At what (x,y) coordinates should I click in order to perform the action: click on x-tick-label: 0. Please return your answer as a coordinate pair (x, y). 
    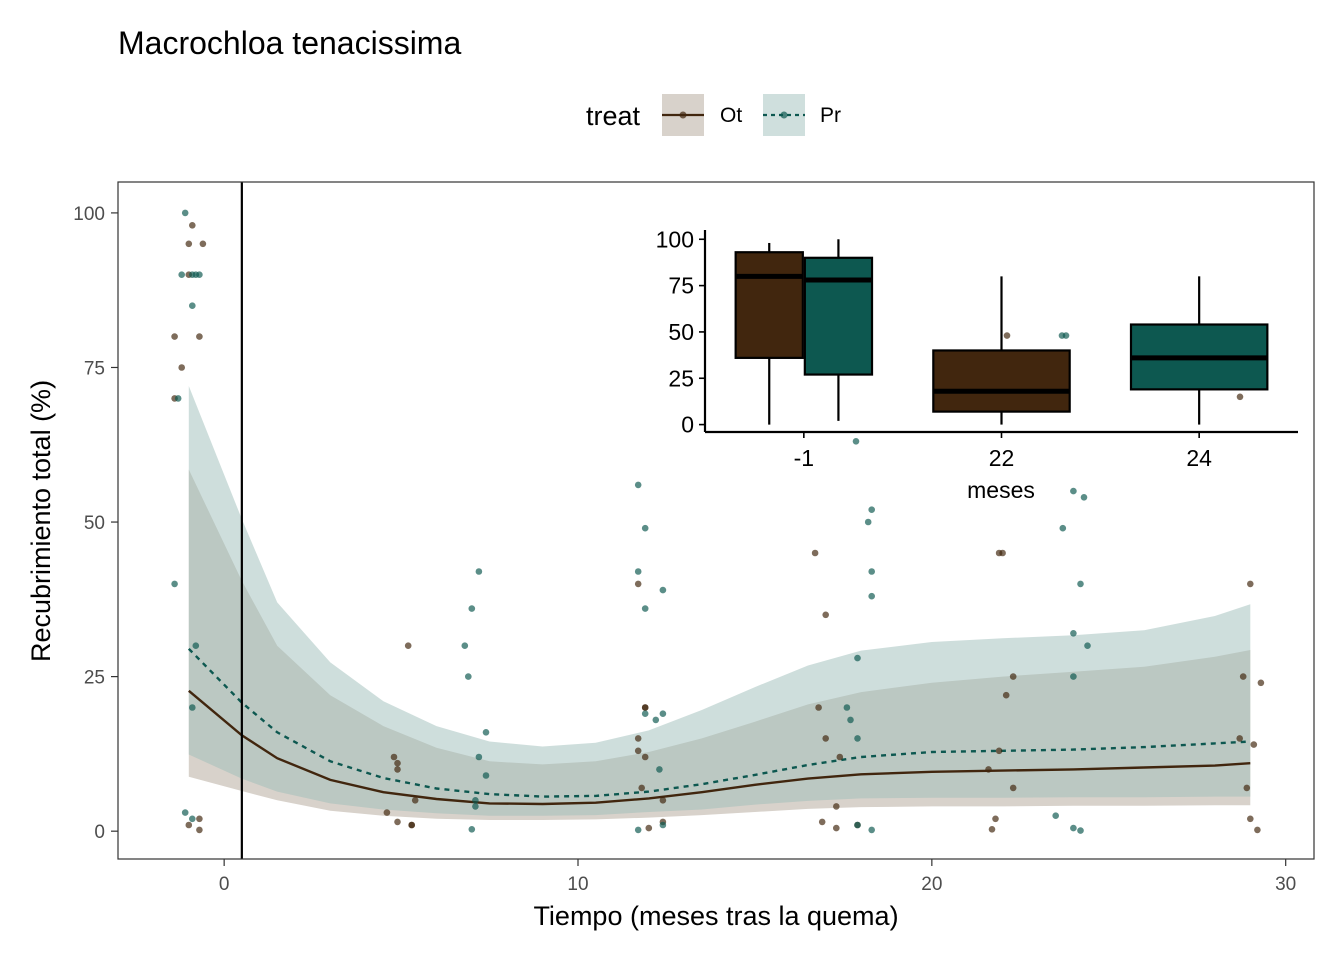
    Looking at the image, I should click on (224, 884).